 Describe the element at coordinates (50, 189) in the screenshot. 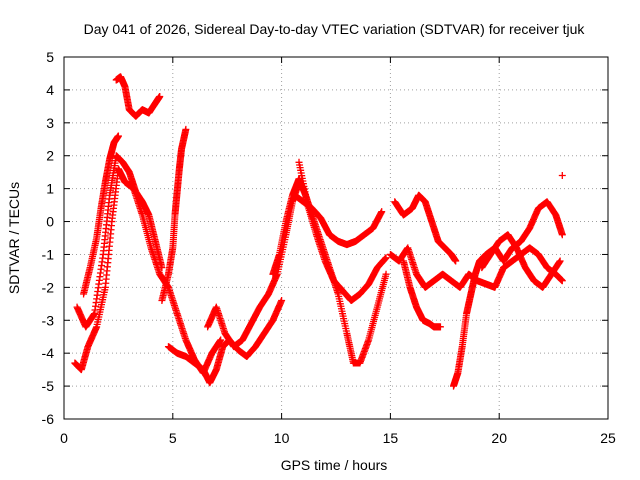

I see `y-tick-label: 1` at that location.